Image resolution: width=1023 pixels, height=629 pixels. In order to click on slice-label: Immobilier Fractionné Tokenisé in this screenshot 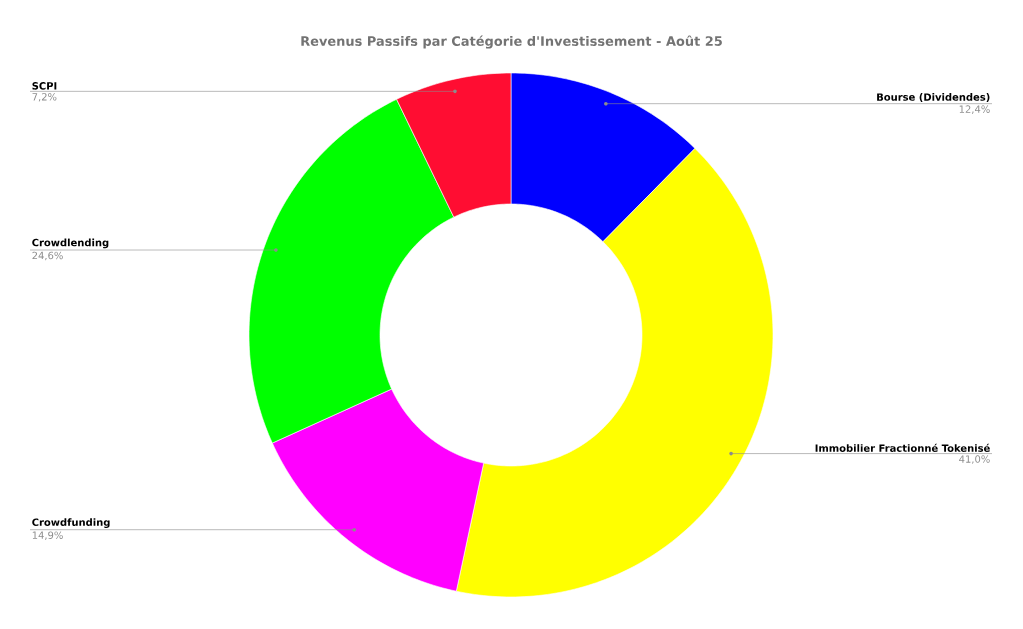, I will do `click(902, 447)`.